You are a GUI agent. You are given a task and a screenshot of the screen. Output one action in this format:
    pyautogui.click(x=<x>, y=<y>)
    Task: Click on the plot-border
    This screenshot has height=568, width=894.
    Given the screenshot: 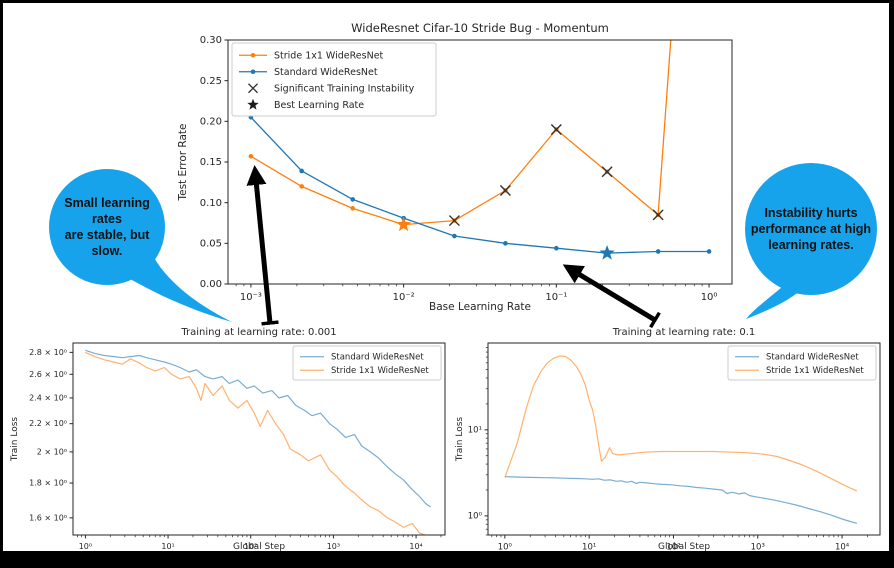 What is the action you would take?
    pyautogui.click(x=259, y=439)
    